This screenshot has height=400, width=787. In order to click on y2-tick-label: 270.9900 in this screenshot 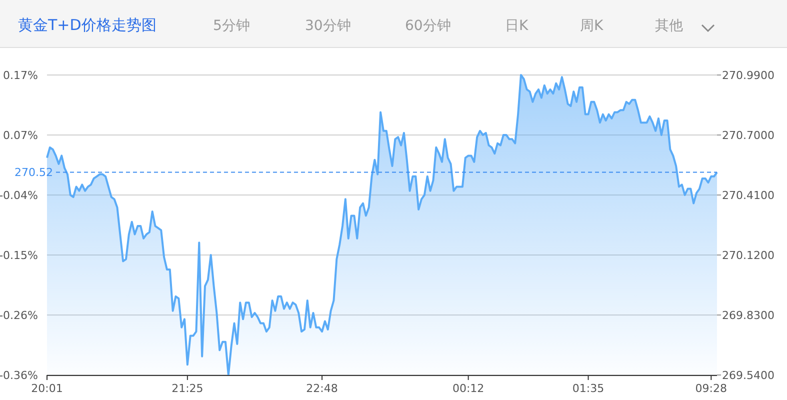, I will do `click(748, 75)`.